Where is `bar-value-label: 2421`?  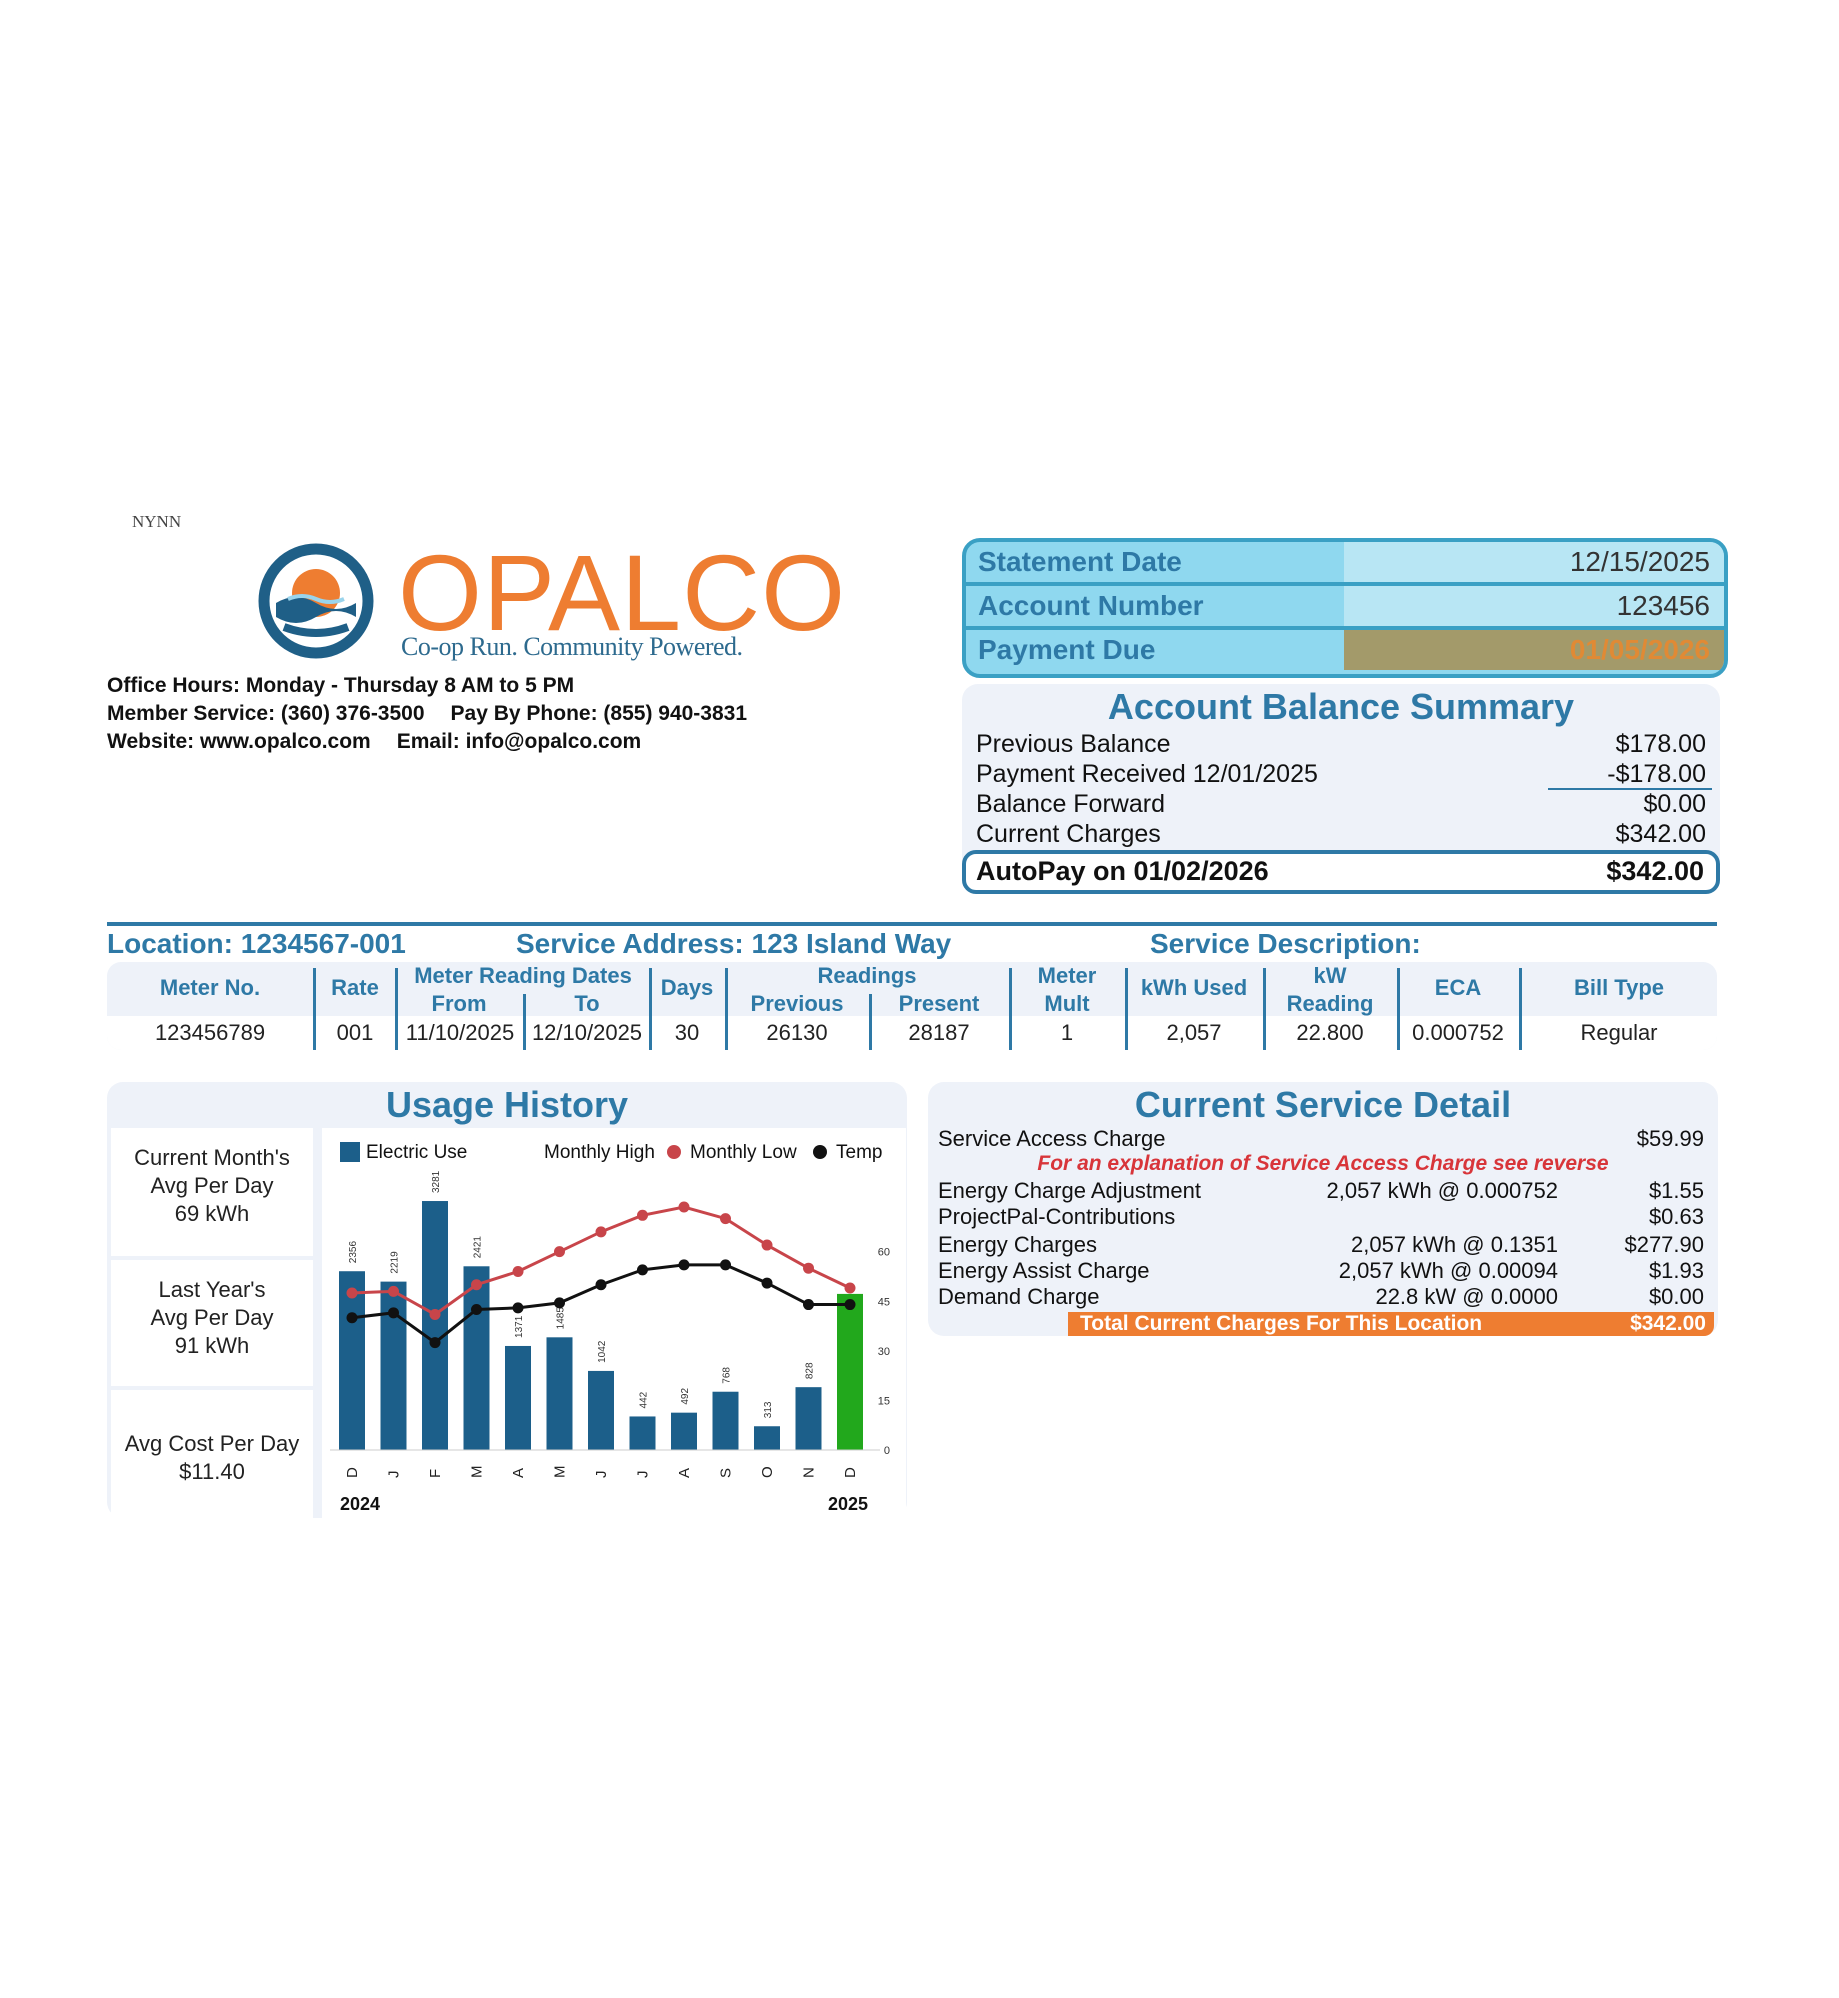
bar-value-label: 2421 is located at coordinates (478, 1247).